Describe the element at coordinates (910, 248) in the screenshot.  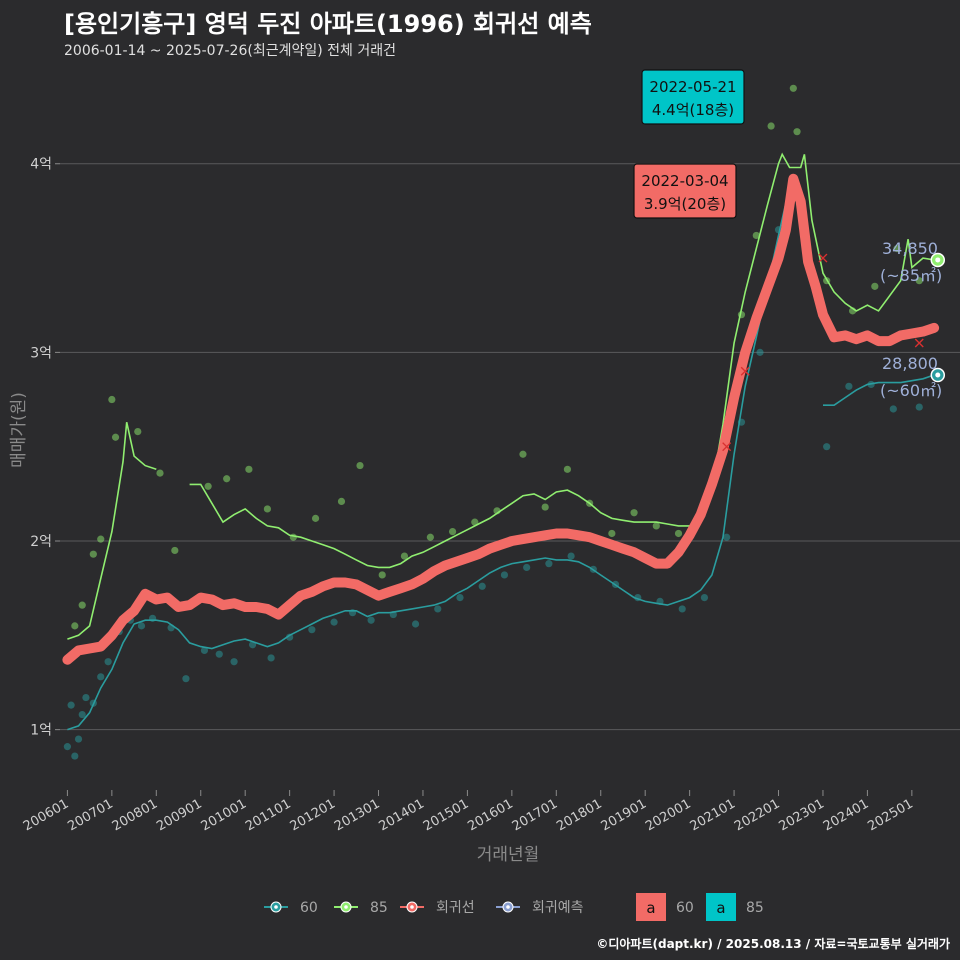
I see `forecast-value: 34,850` at that location.